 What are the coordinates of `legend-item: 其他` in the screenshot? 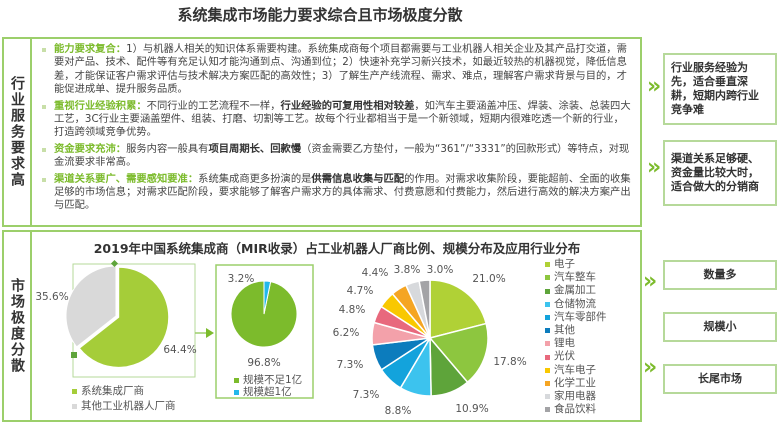 It's located at (576, 330).